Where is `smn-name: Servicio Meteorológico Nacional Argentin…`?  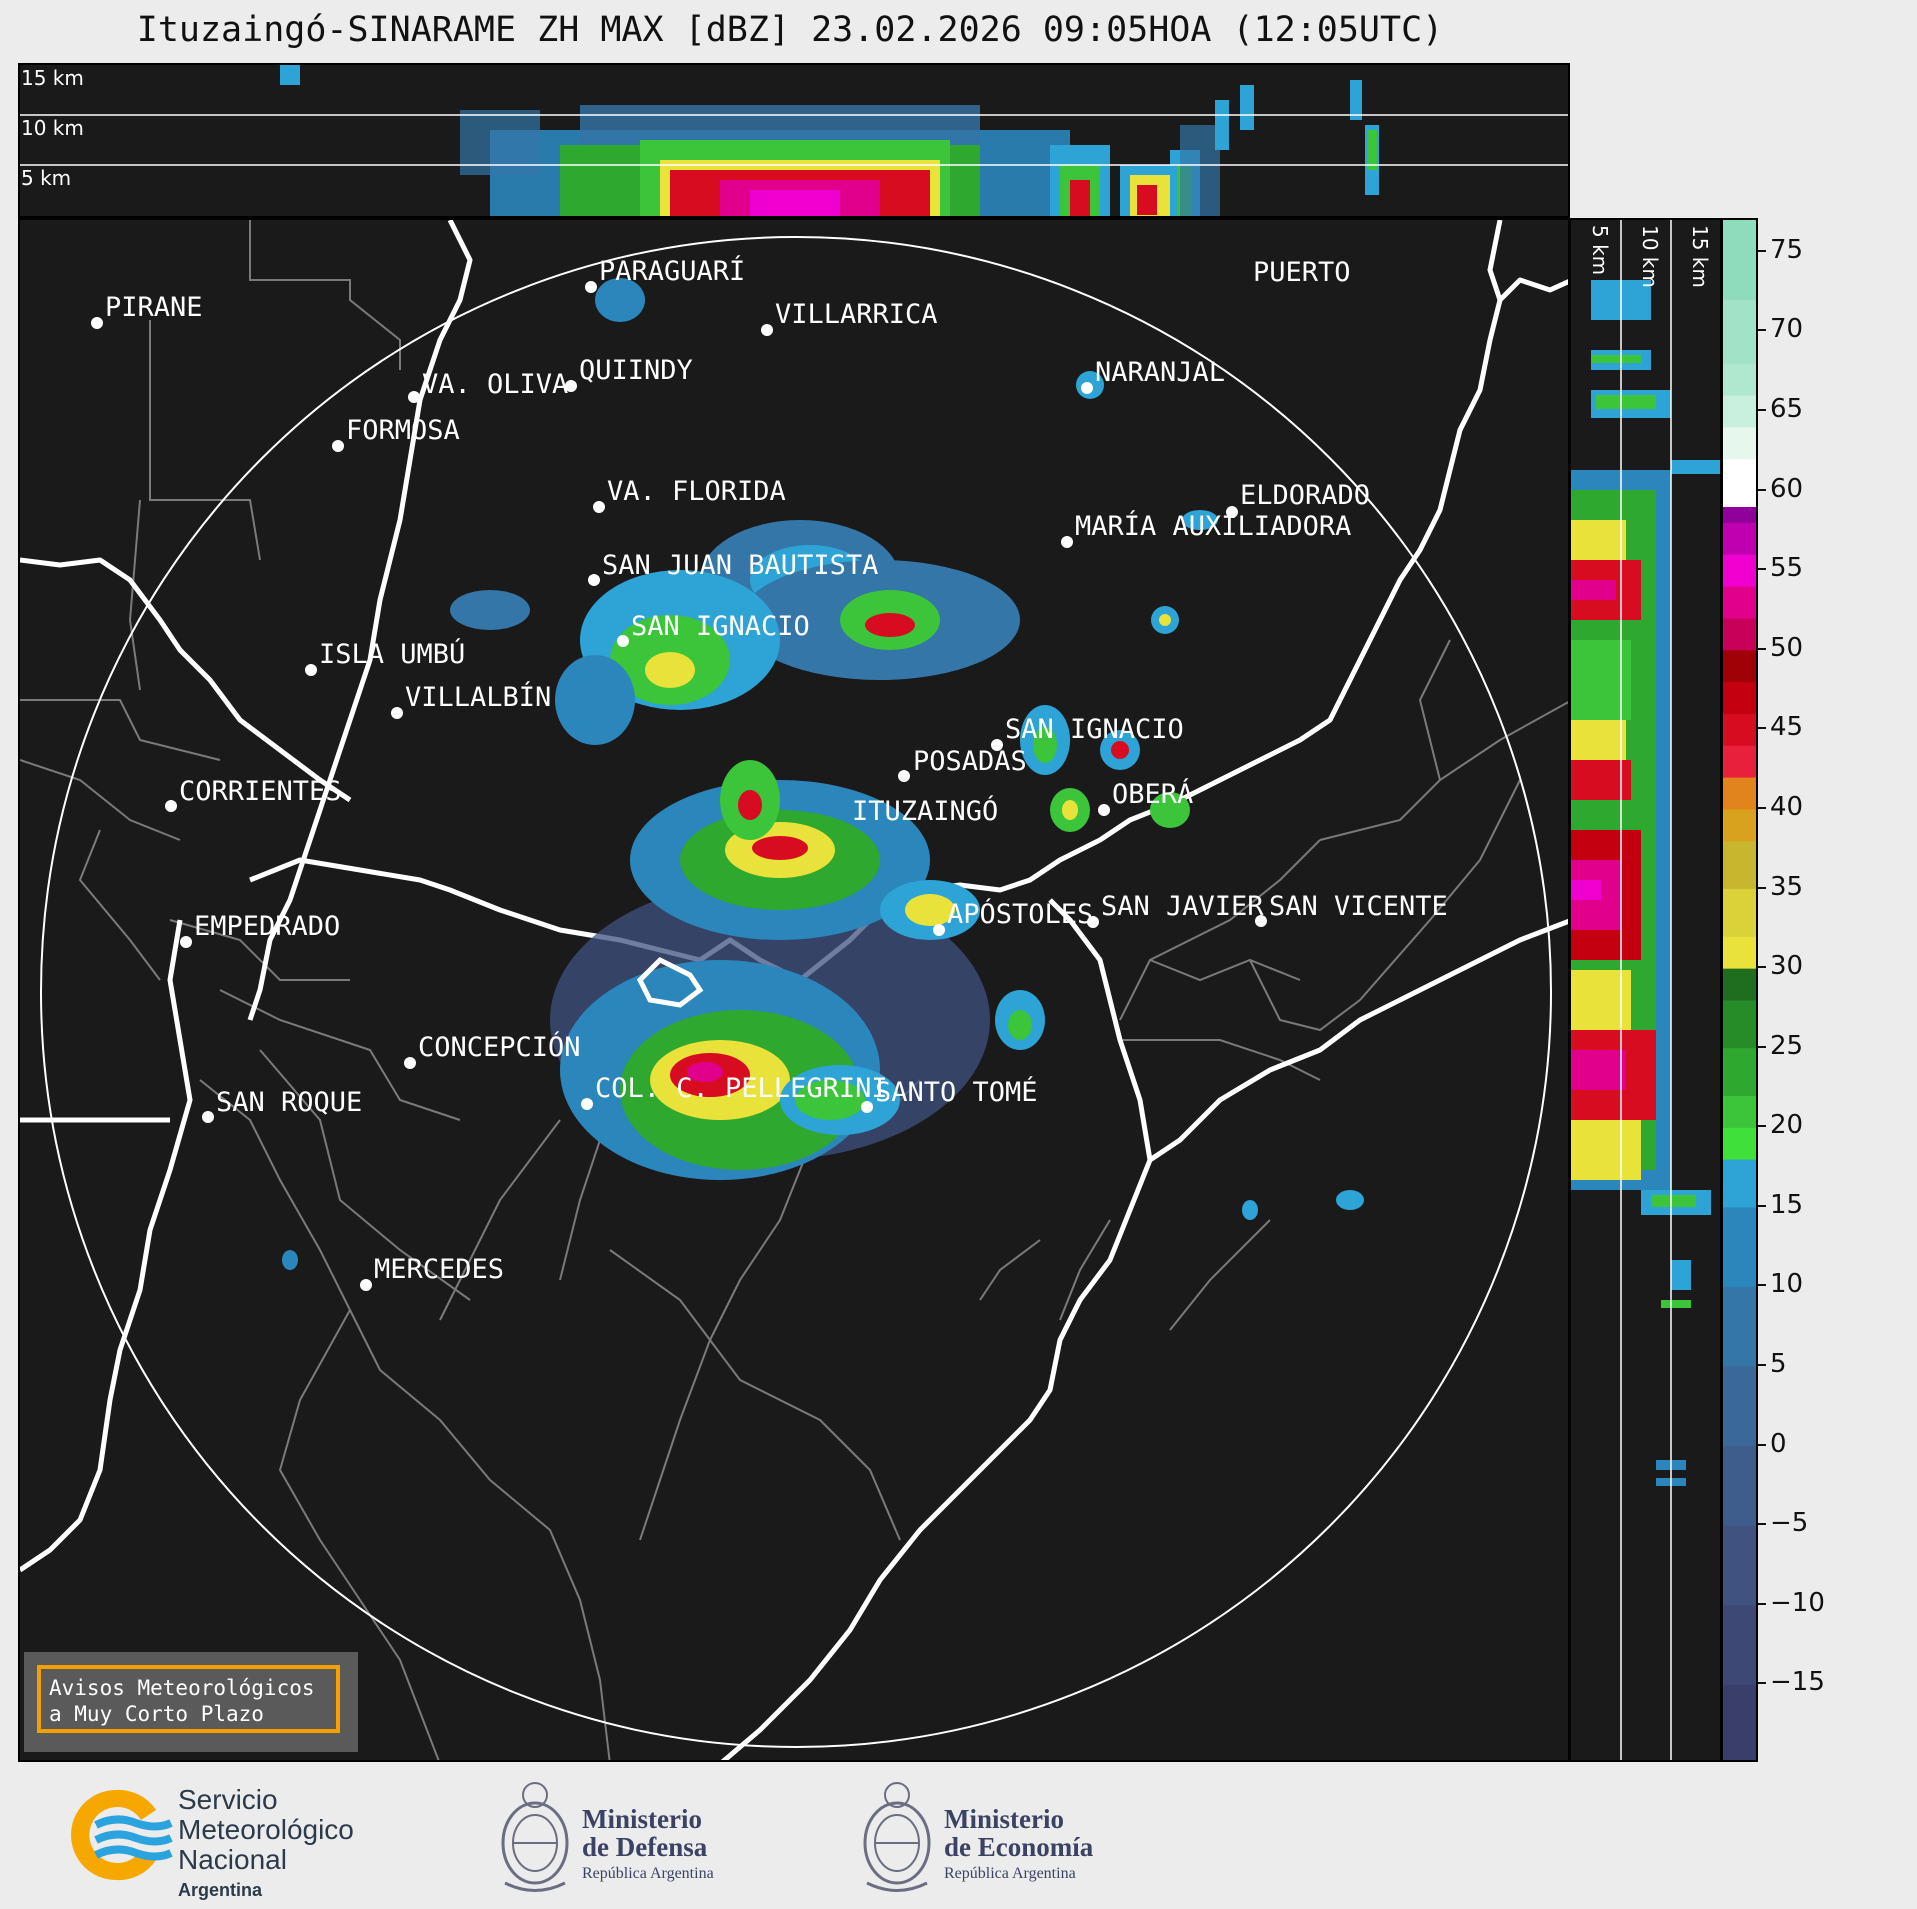
smn-name: Servicio Meteorológico Nacional Argentin… is located at coordinates (266, 1845).